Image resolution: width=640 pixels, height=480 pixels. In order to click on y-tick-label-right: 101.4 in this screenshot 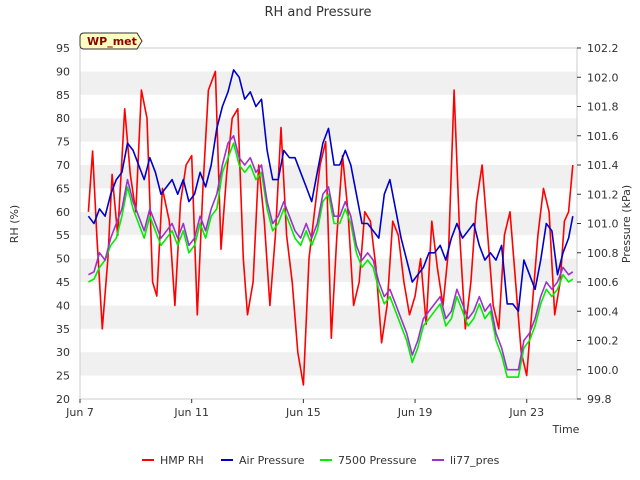, I will do `click(603, 165)`.